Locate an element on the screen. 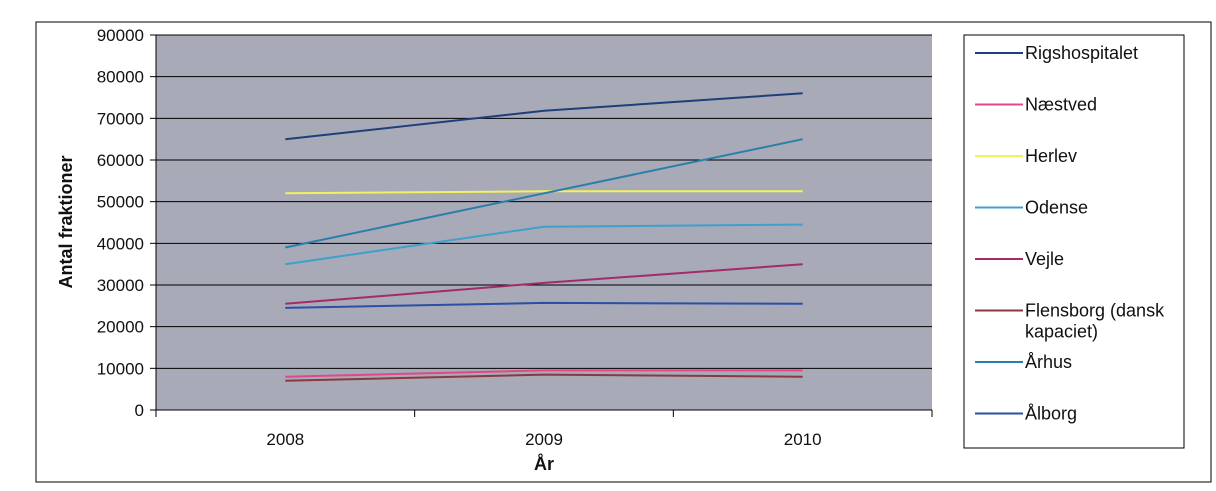 The width and height of the screenshot is (1216, 491). x-tick-label: 2008 is located at coordinates (285, 439).